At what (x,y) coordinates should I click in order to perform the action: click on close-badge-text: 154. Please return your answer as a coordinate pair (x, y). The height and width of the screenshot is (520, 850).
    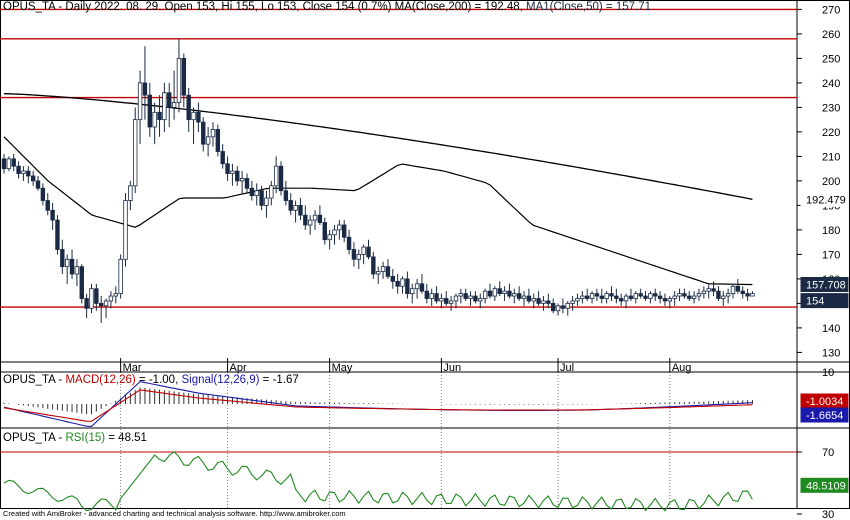
    Looking at the image, I should click on (815, 302).